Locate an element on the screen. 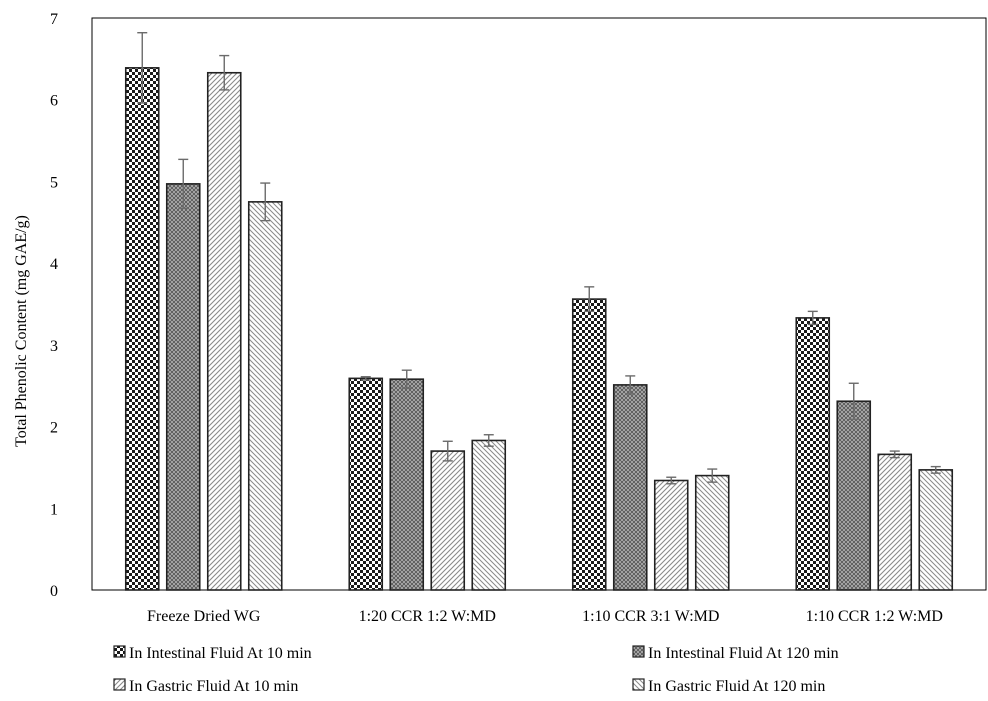  y-tick-label: 6 is located at coordinates (54, 101).